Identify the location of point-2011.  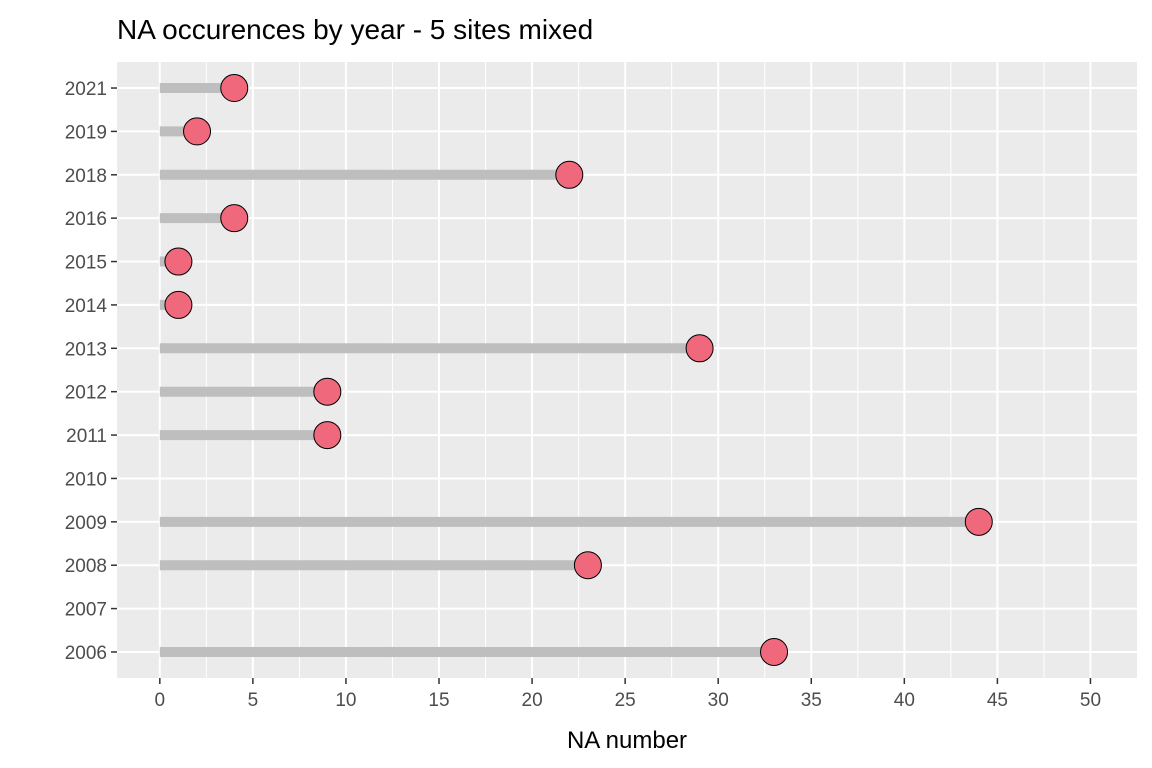
(327, 435).